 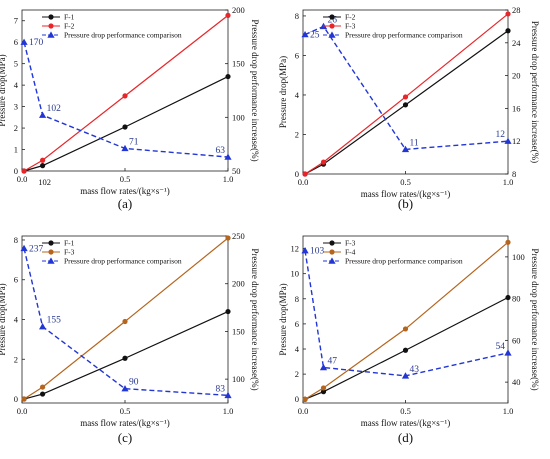 I want to click on x-tick-label: 0.0, so click(x=22, y=179).